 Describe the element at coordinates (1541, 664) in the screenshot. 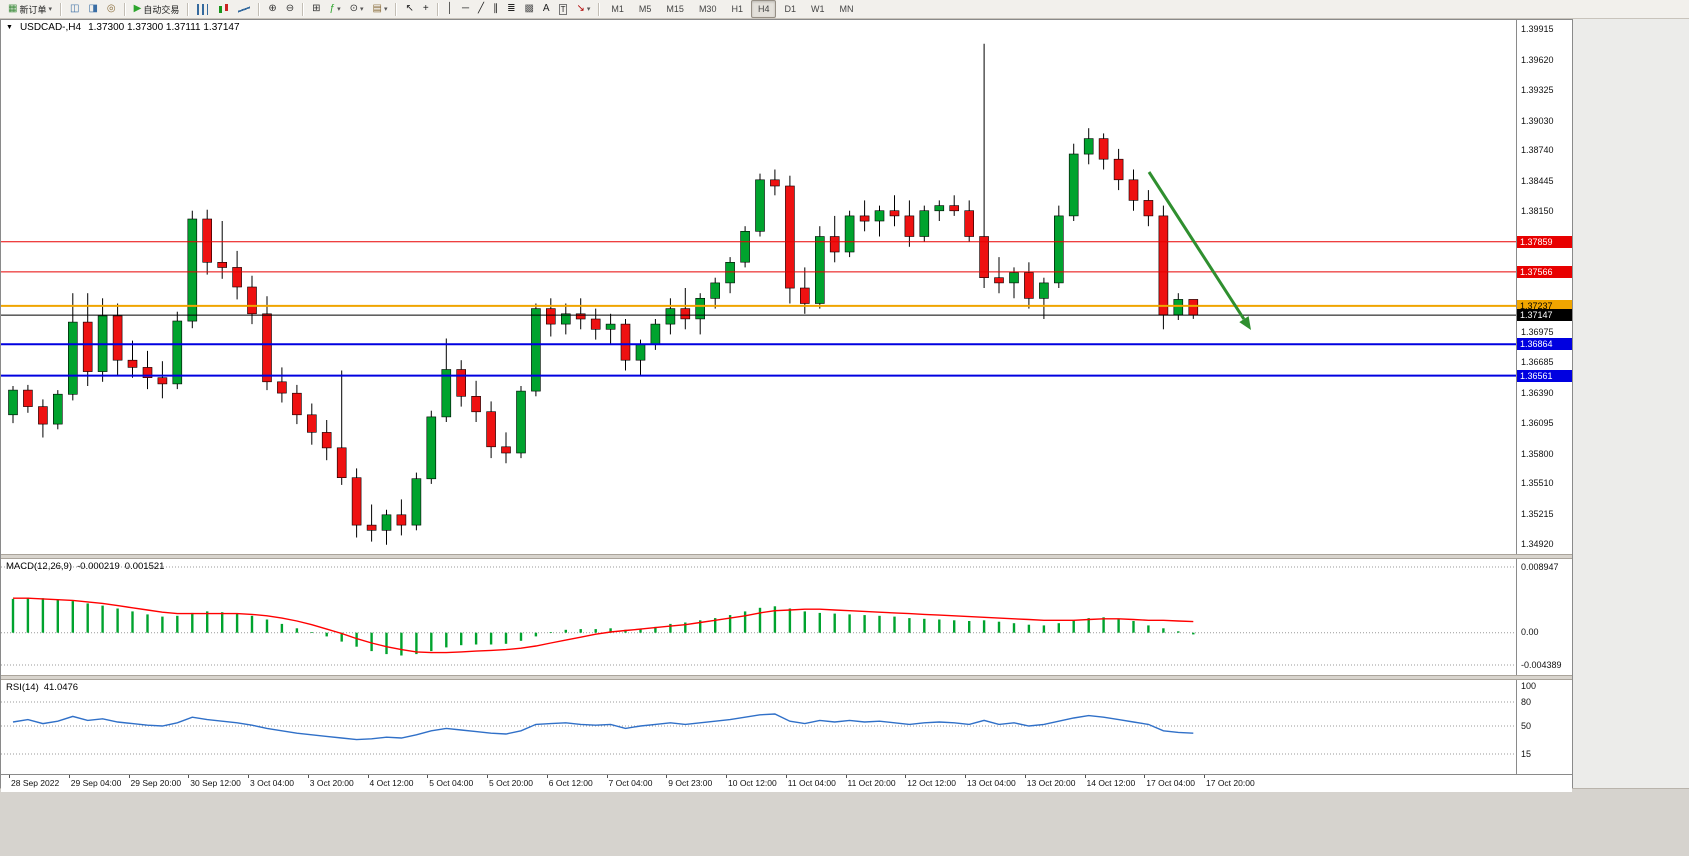

I see `macd-axis-label: -0.004389` at that location.